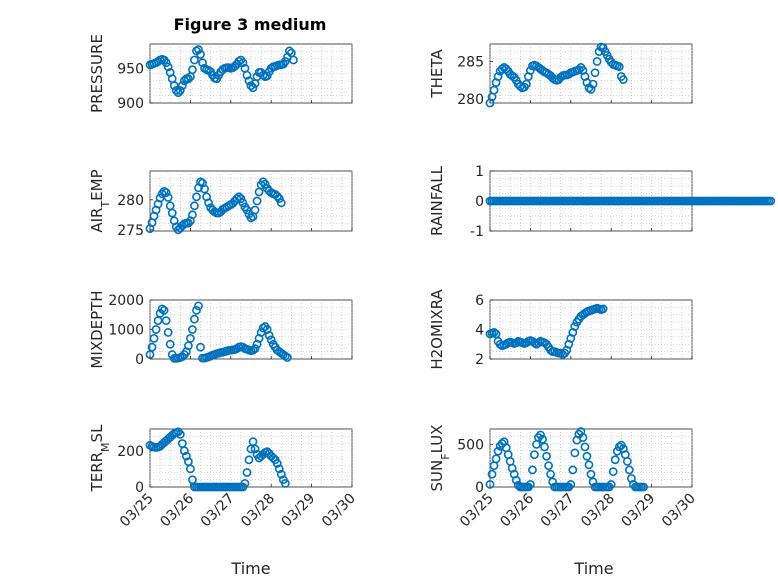 The height and width of the screenshot is (583, 778). Describe the element at coordinates (437, 74) in the screenshot. I see `theta-axis-label: THETA` at that location.